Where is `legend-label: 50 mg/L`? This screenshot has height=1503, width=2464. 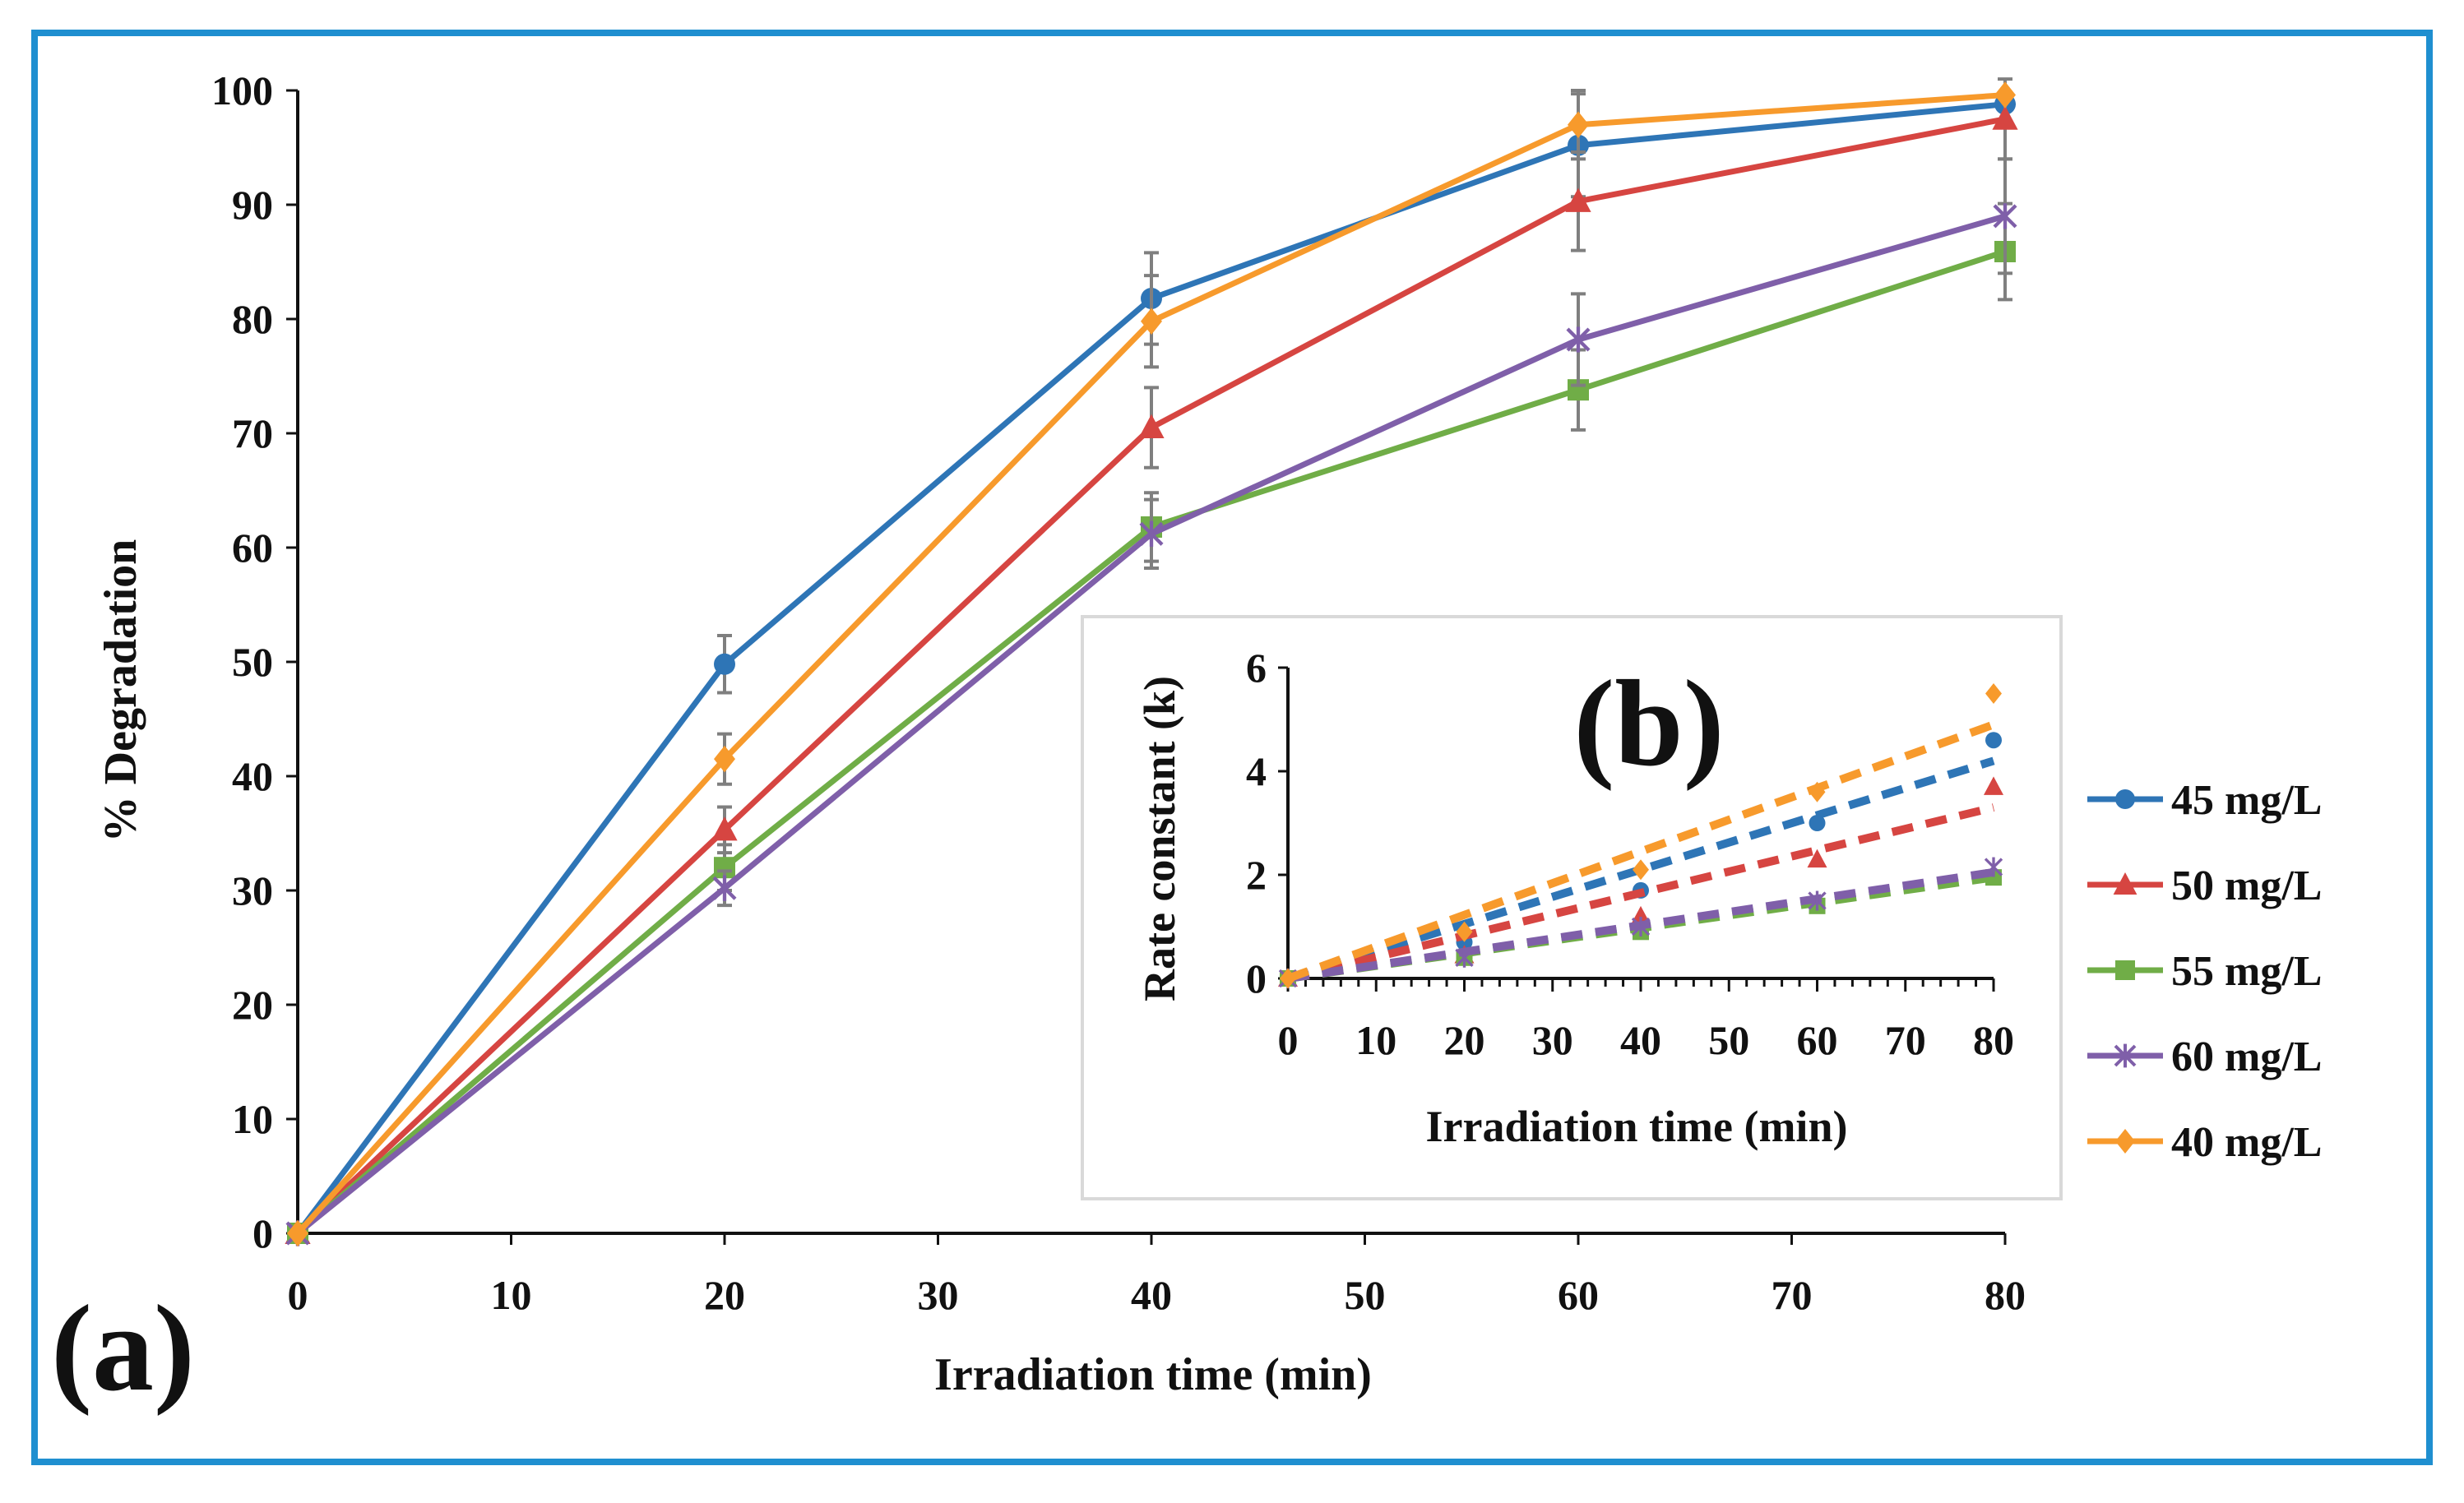
legend-label: 50 mg/L is located at coordinates (2246, 885).